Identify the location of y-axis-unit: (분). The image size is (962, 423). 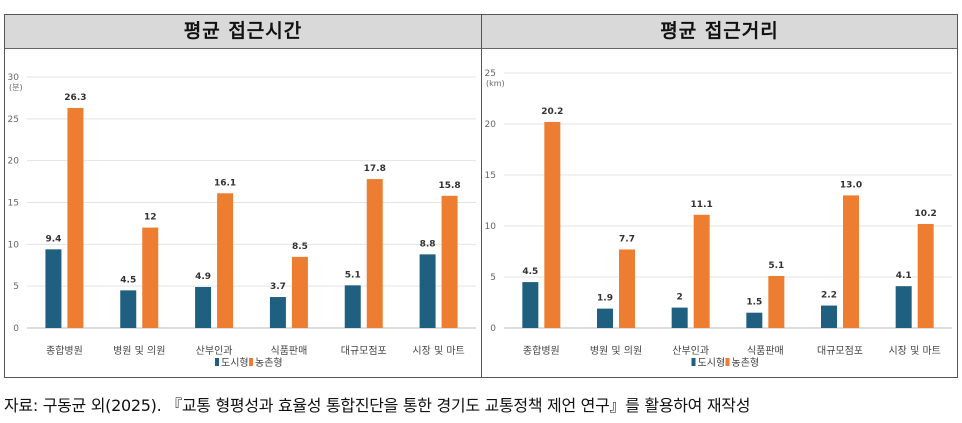
(16, 87).